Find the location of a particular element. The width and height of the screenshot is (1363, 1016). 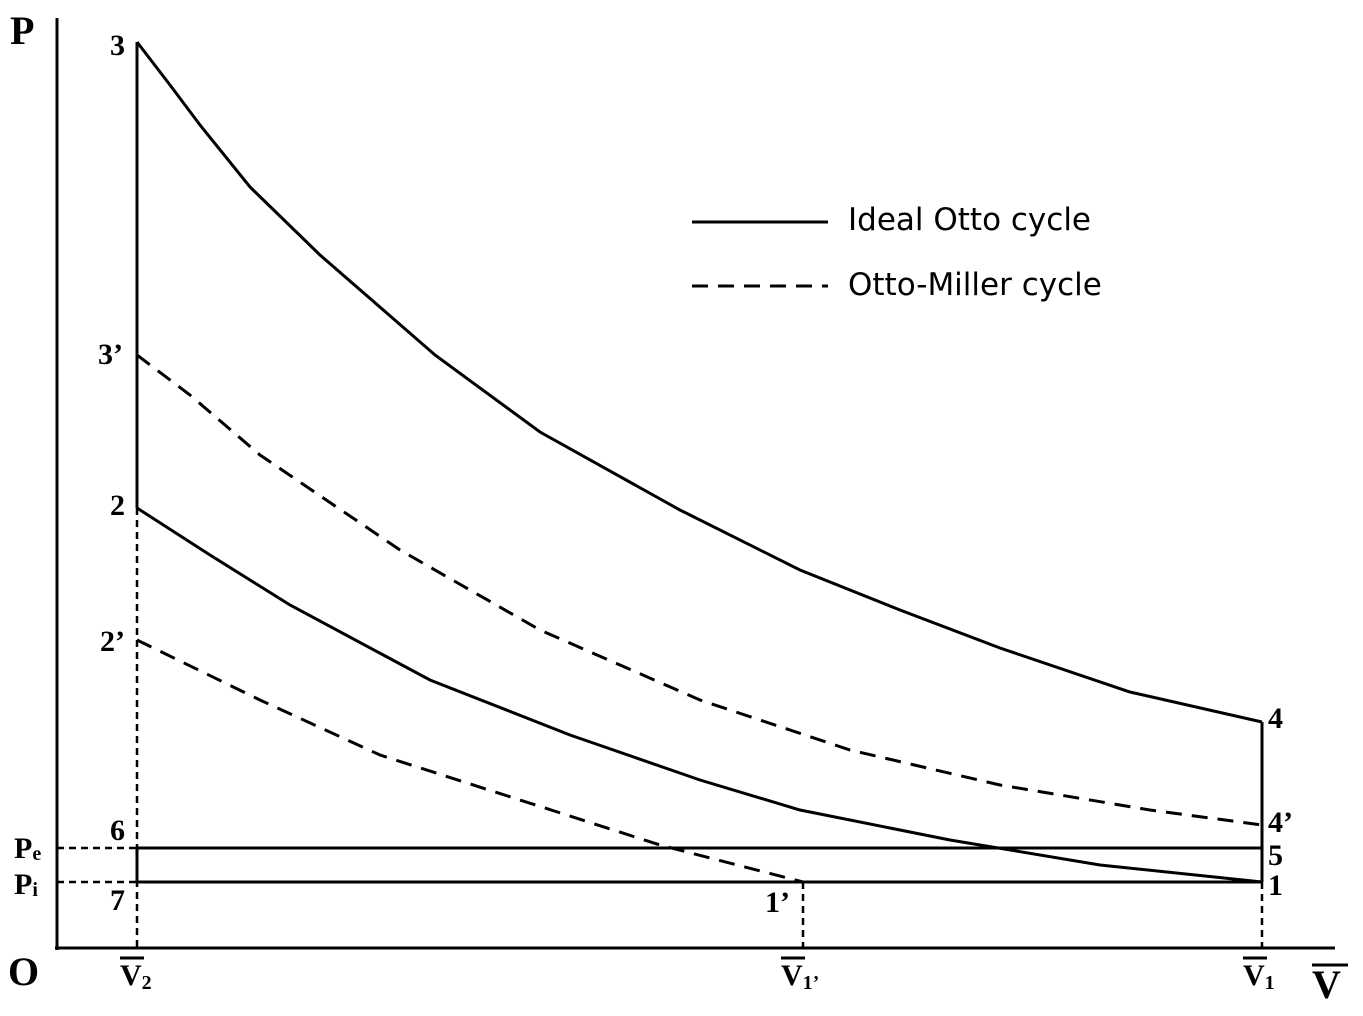

point-label: 3 is located at coordinates (117, 45).